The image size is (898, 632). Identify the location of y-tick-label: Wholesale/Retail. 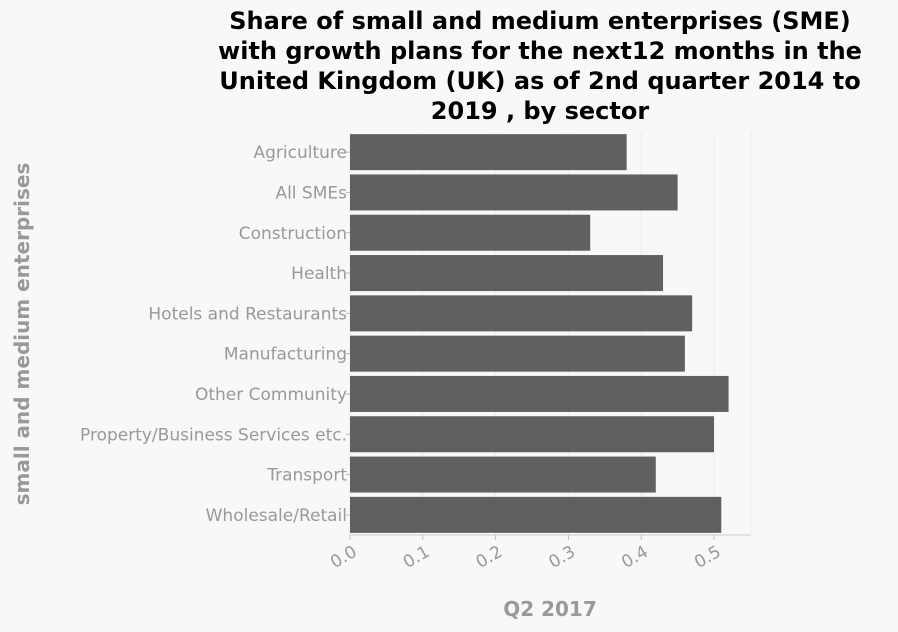
(276, 516).